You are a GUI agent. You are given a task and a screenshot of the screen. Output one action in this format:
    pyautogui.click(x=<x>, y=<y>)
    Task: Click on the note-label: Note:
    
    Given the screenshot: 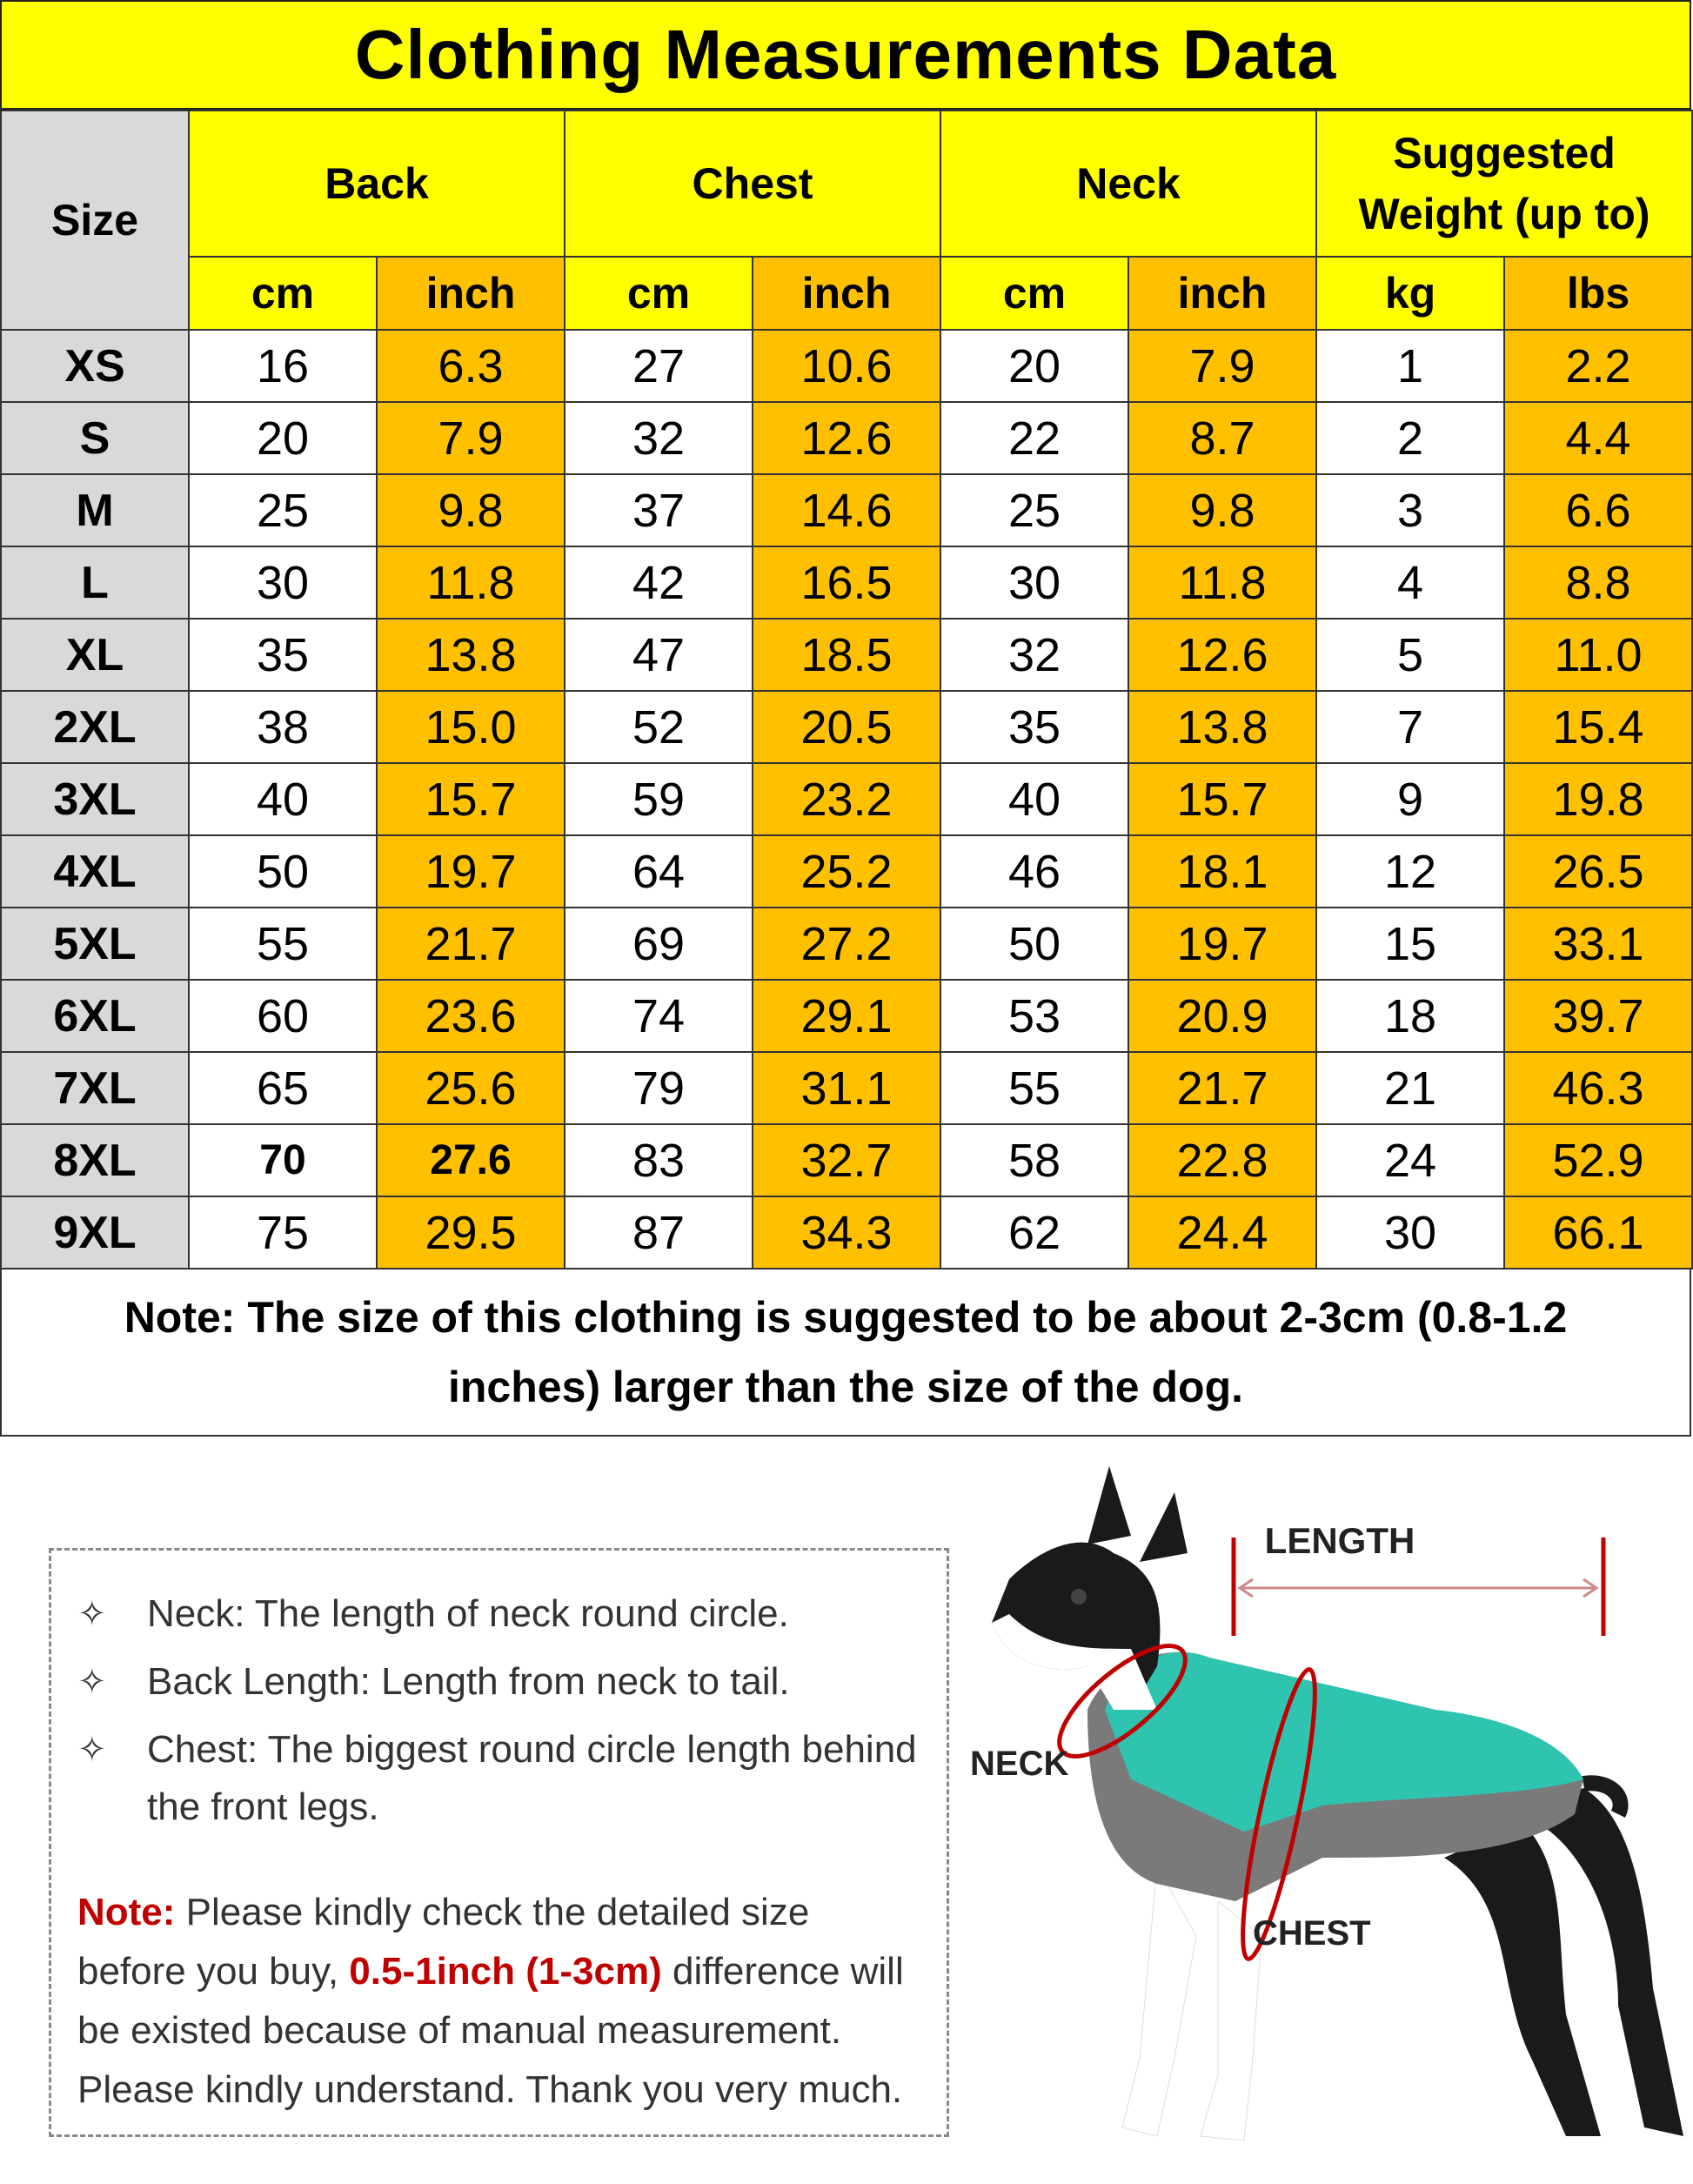 What is the action you would take?
    pyautogui.click(x=126, y=1912)
    